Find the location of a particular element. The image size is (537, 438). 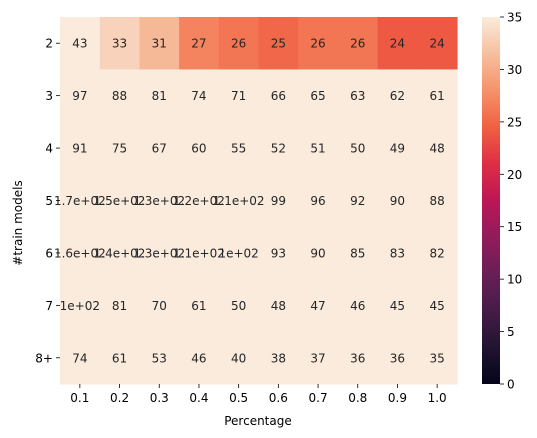

cell-annotation: 61 is located at coordinates (198, 306).